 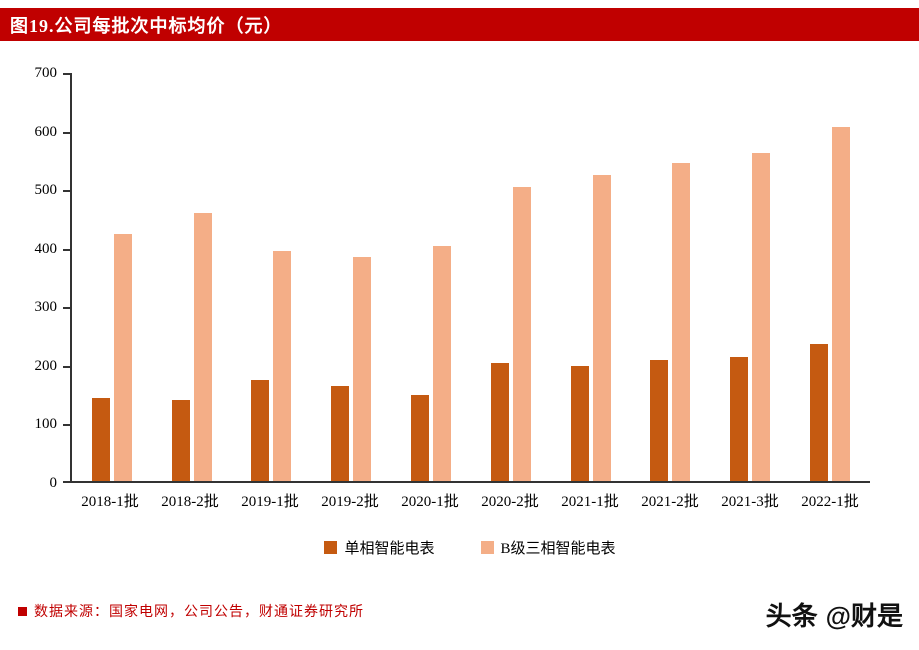 What do you see at coordinates (199, 612) in the screenshot?
I see `source-text: 数据来源：国家电网，公司公告，财通证券研究所` at bounding box center [199, 612].